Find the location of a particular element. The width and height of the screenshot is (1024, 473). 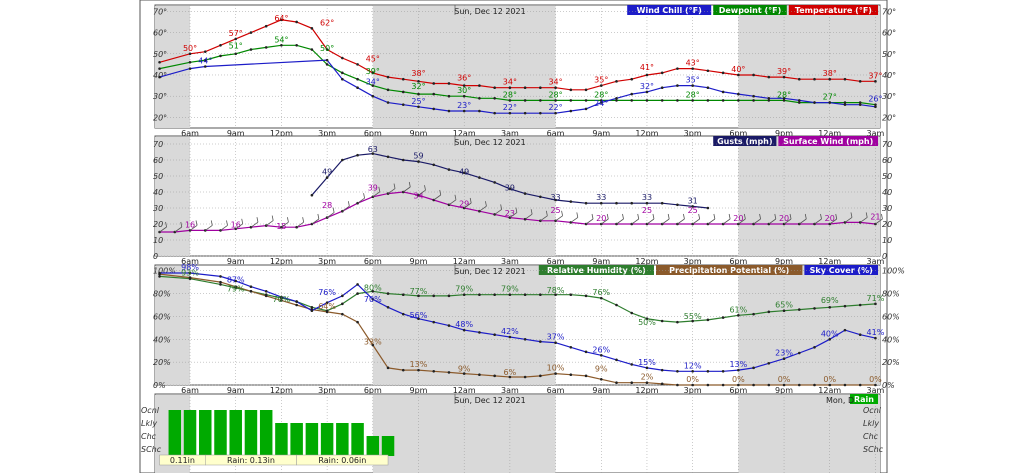

y-tick-label: Ocnl is located at coordinates (150, 410).